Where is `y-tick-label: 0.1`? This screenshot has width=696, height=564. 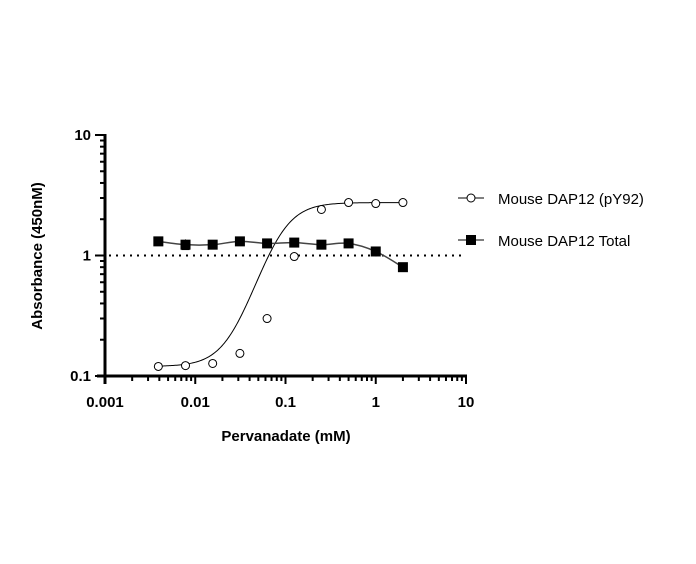 y-tick-label: 0.1 is located at coordinates (80, 376).